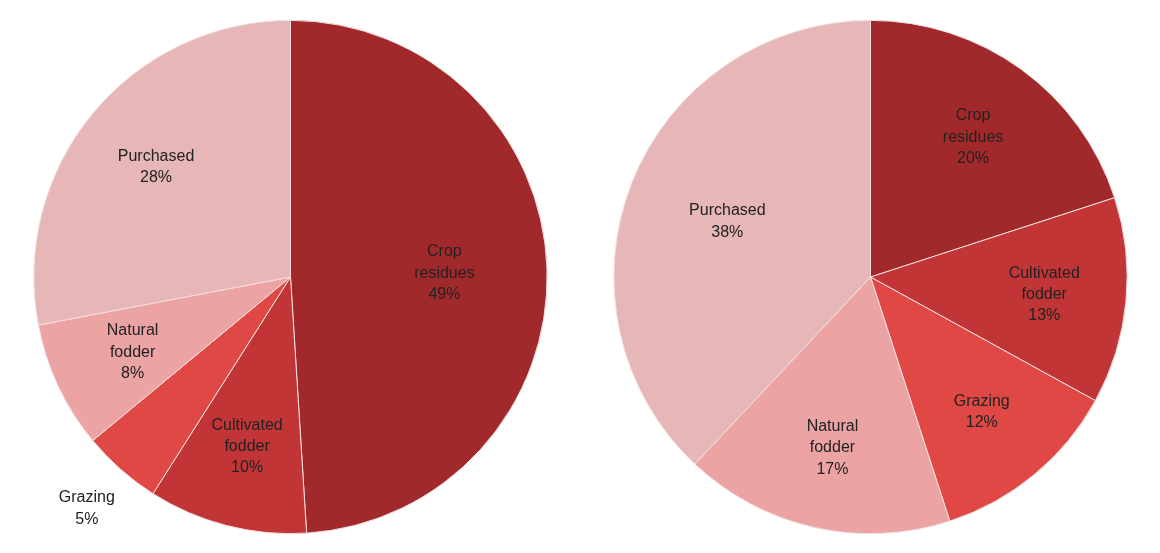  I want to click on data-label: 5%, so click(87, 518).